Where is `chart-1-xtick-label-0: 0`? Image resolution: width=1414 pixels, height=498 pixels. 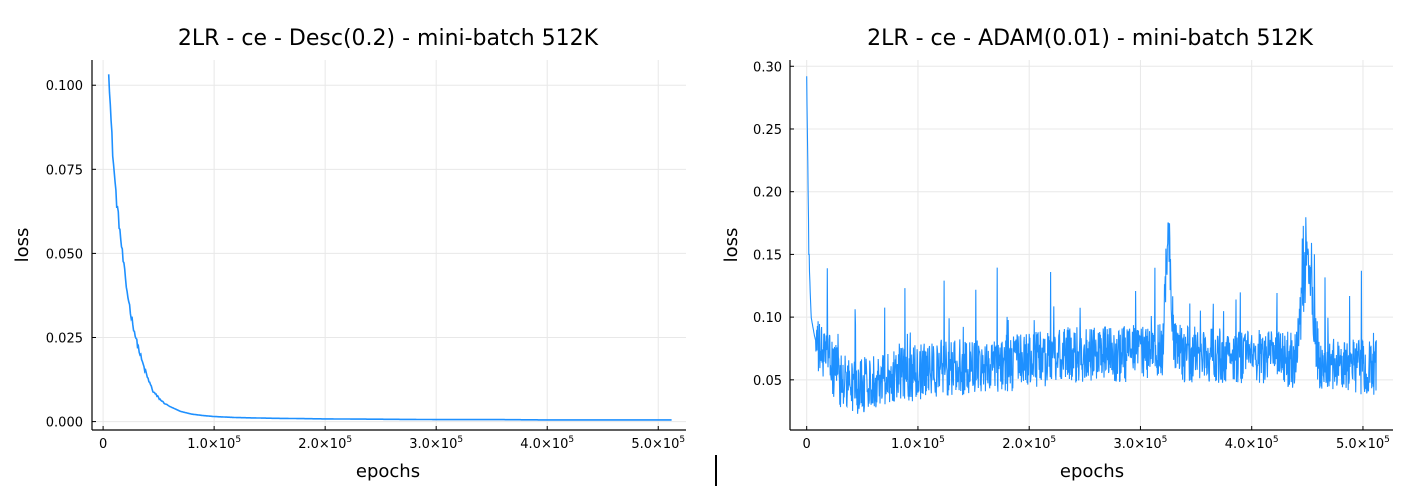
chart-1-xtick-label-0: 0 is located at coordinates (103, 444).